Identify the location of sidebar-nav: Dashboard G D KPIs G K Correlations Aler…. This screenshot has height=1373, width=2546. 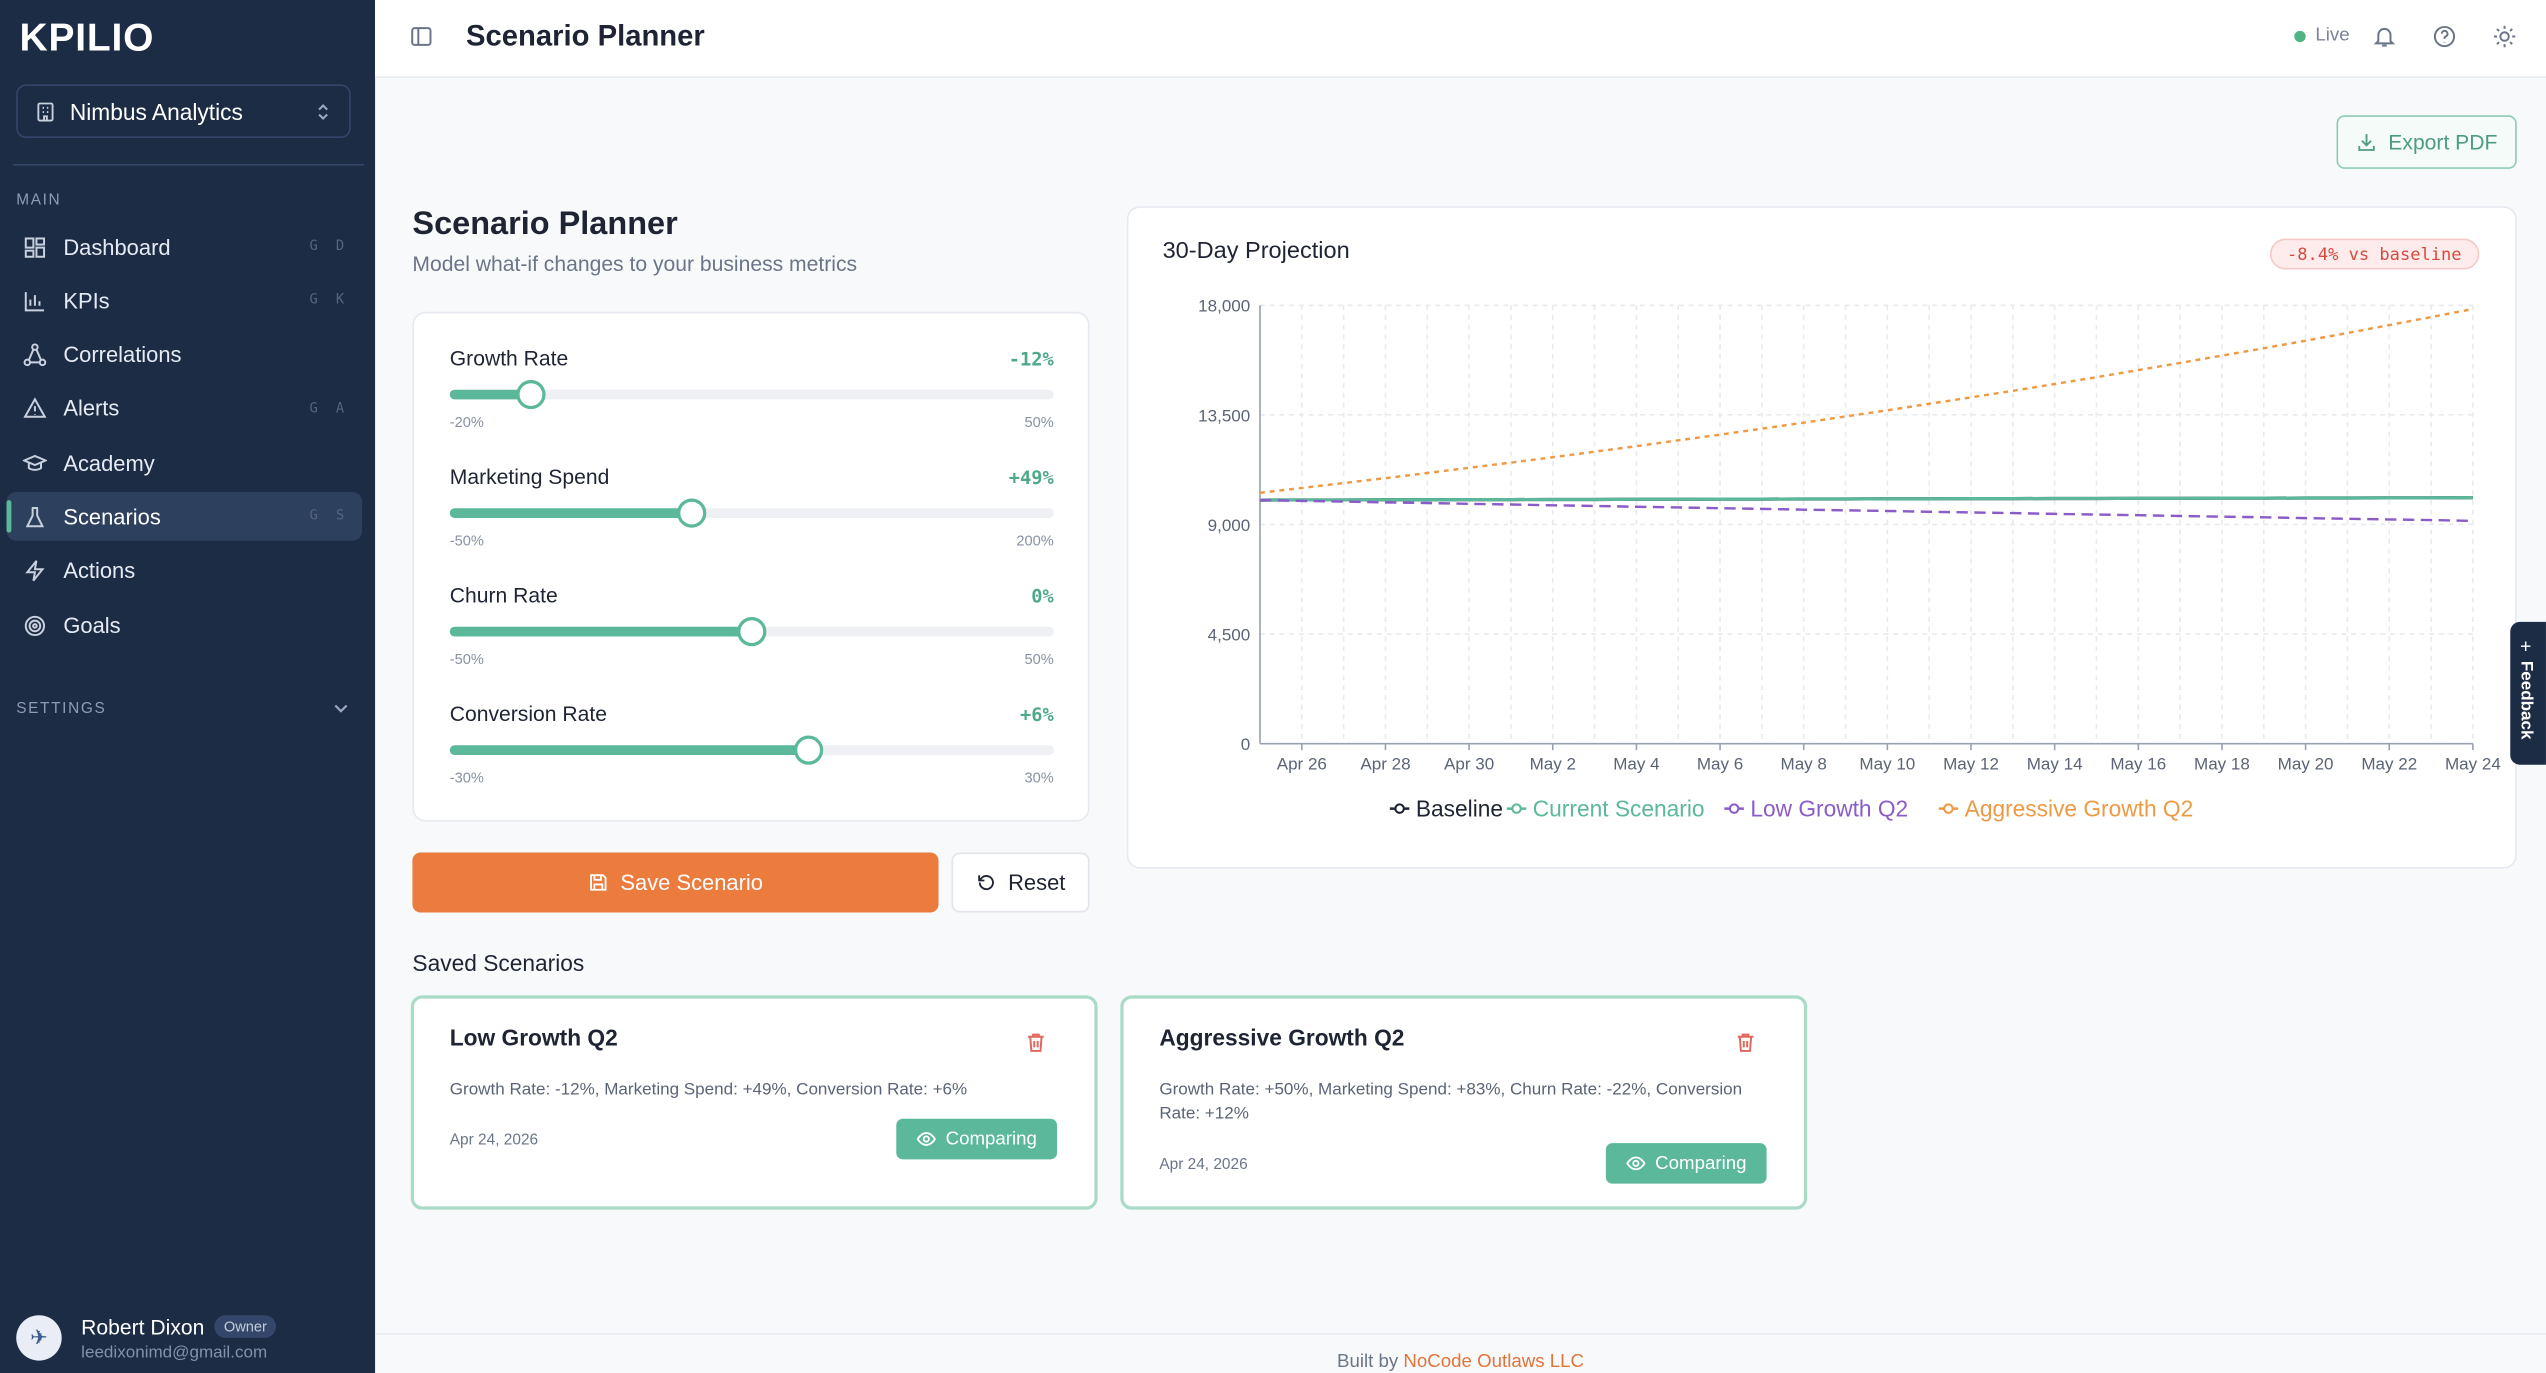
(184, 438).